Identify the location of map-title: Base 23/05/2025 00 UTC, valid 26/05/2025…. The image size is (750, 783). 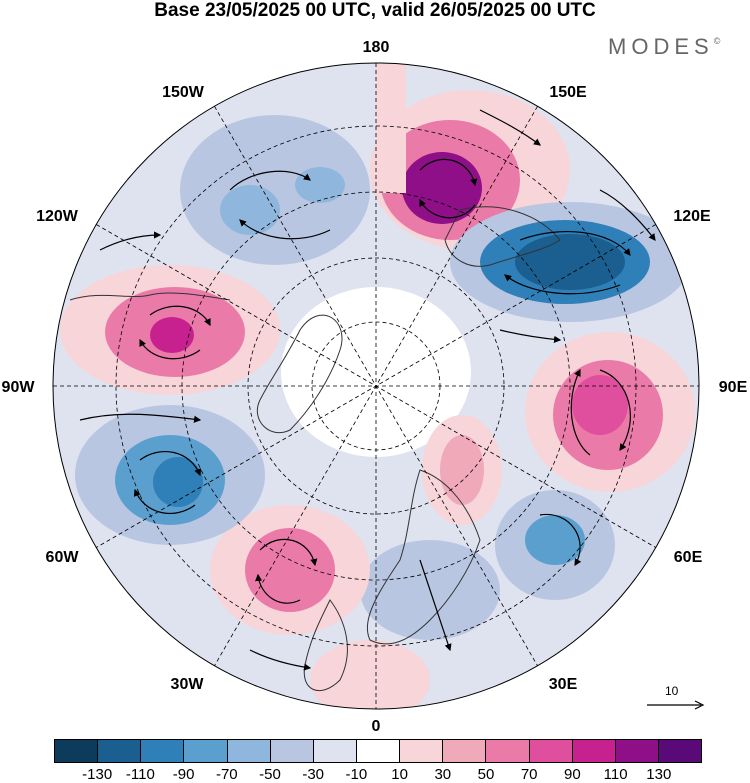
(375, 10).